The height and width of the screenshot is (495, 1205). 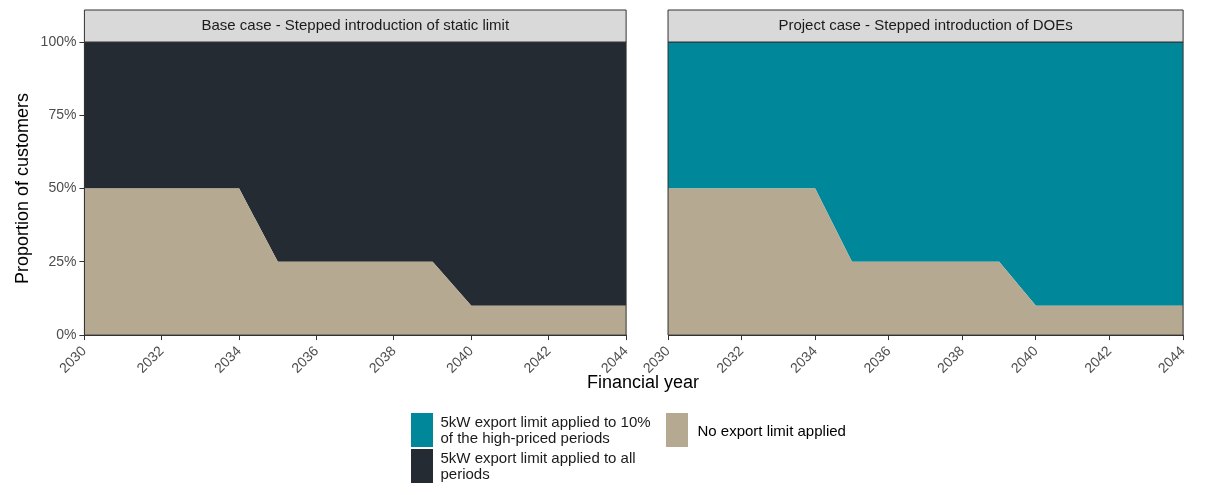 What do you see at coordinates (21, 189) in the screenshot?
I see `y-axis-title: Proportion of customers` at bounding box center [21, 189].